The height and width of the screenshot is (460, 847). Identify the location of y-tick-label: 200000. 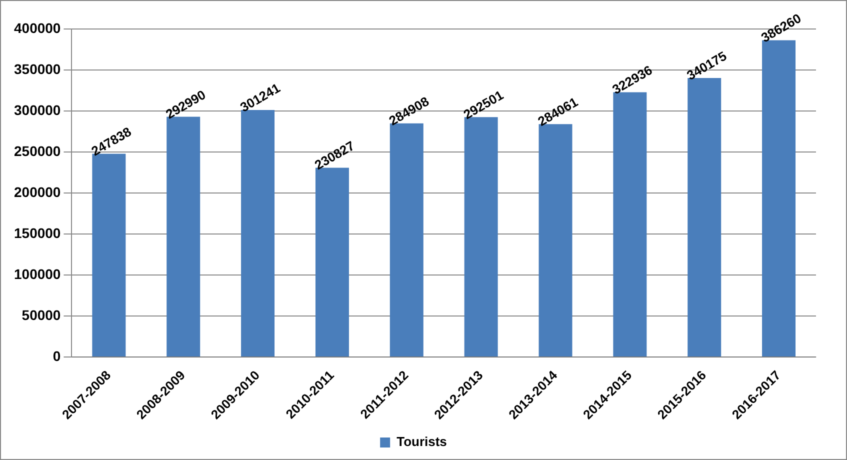
(37, 192).